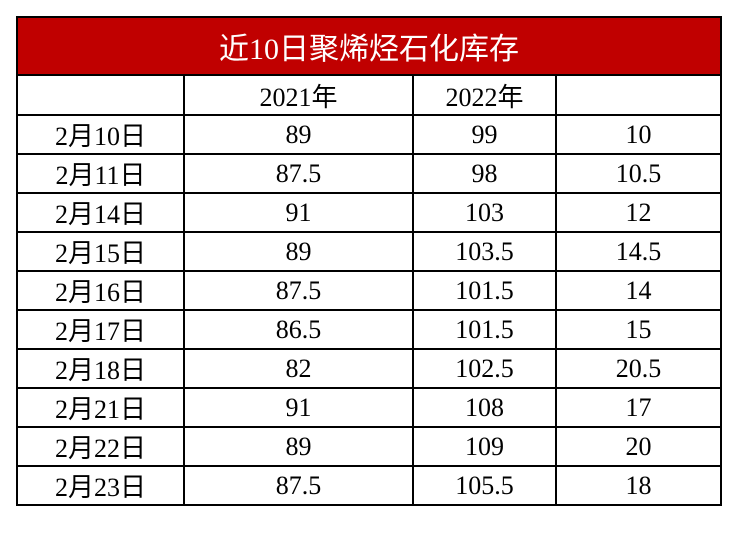 This screenshot has width=736, height=536. Describe the element at coordinates (638, 173) in the screenshot. I see `value-cell: 10.5` at that location.